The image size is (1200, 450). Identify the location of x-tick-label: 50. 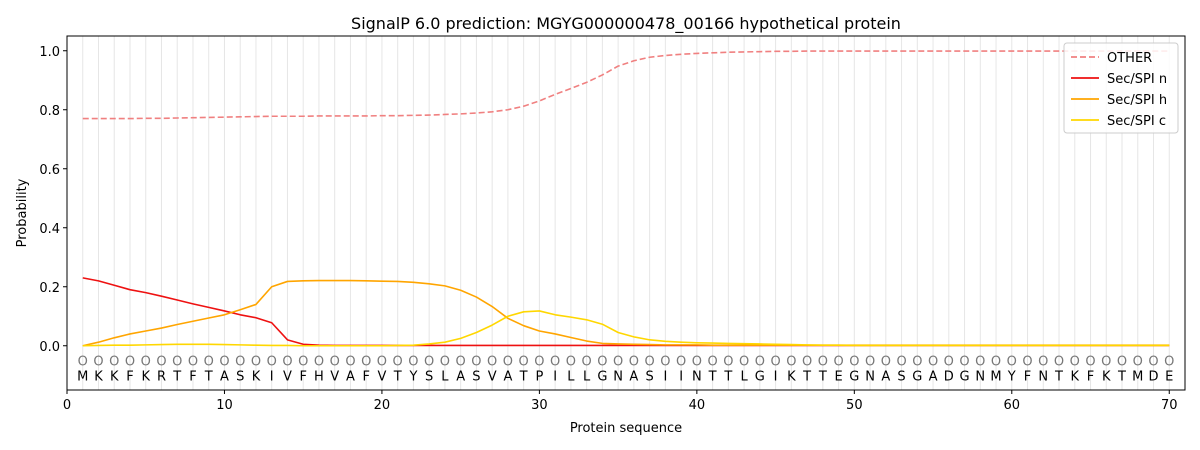
(854, 405).